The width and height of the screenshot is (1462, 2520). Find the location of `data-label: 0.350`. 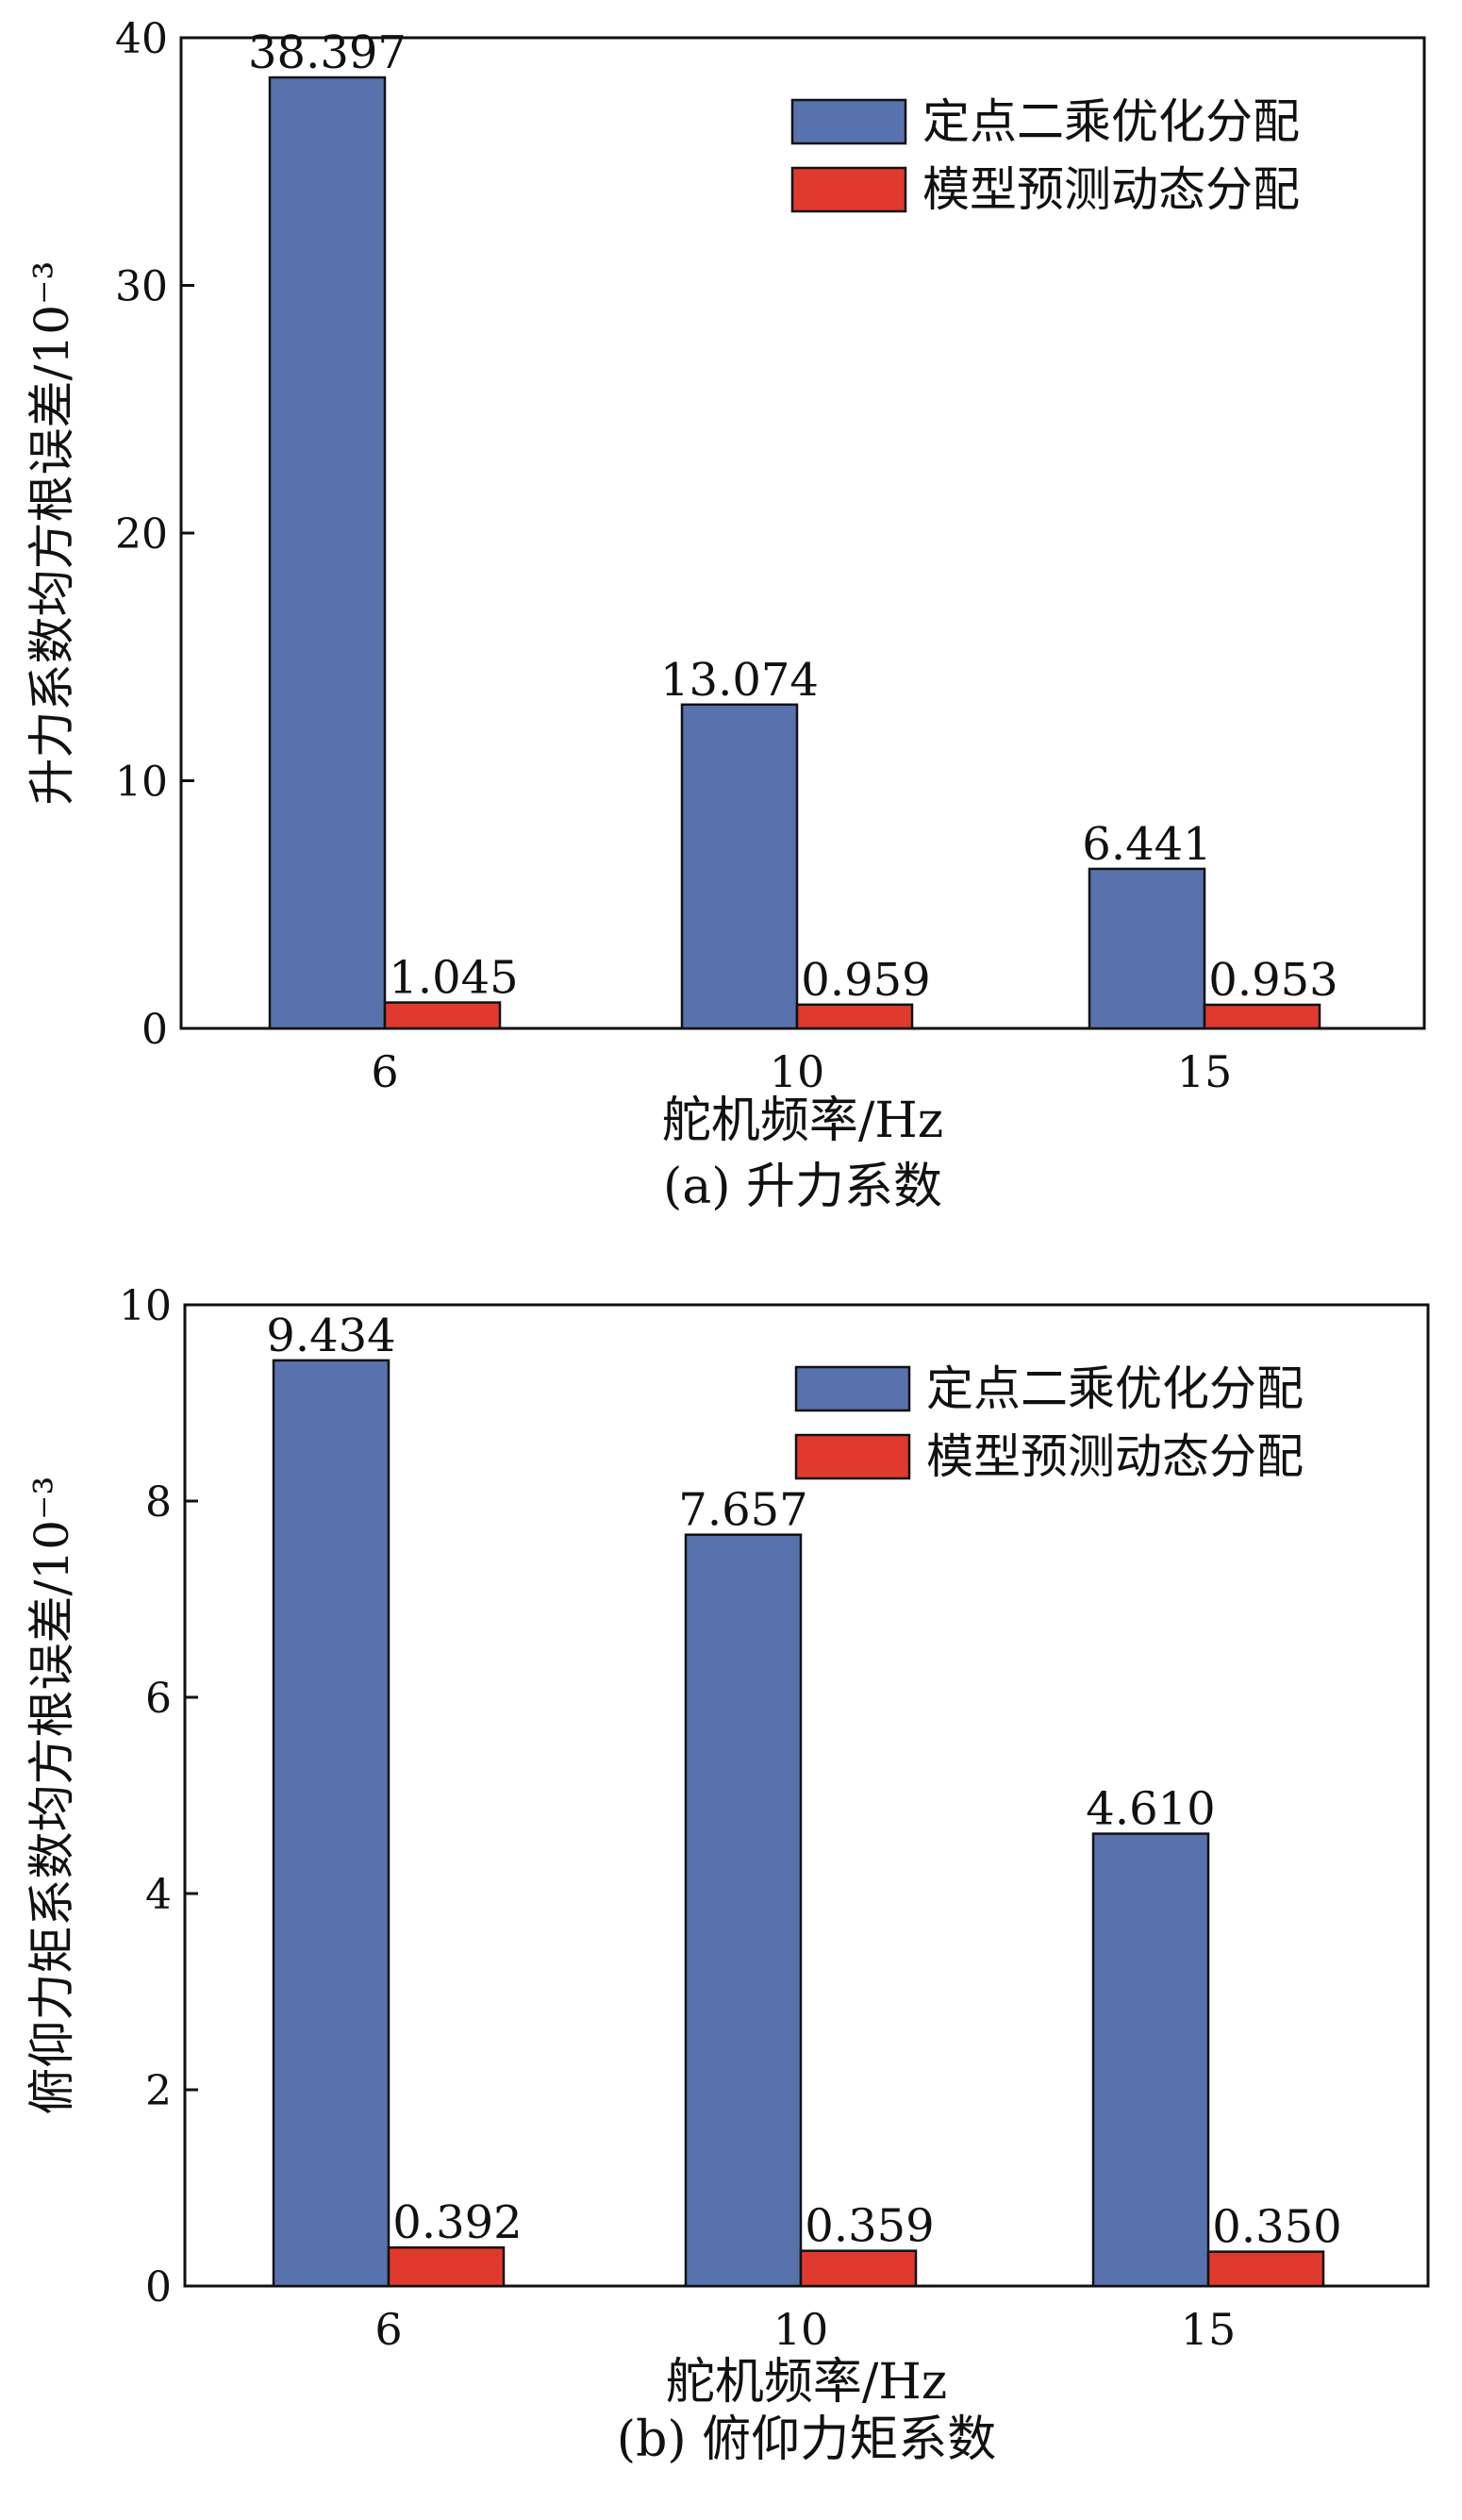

data-label: 0.350 is located at coordinates (1276, 2227).